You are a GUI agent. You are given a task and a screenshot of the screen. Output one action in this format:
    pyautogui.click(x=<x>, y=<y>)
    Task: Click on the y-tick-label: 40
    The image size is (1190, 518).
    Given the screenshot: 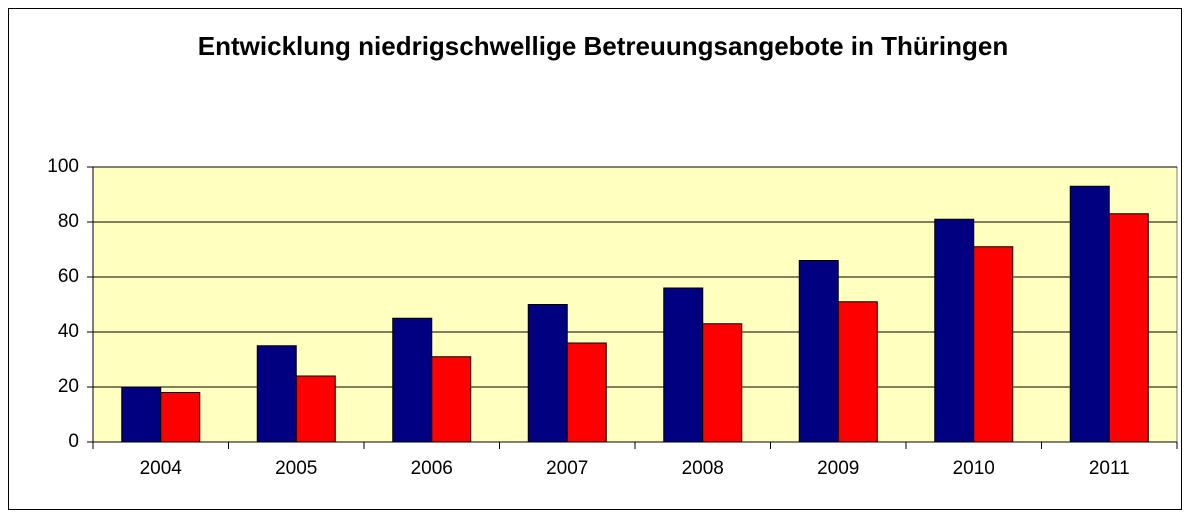 What is the action you would take?
    pyautogui.click(x=68, y=331)
    